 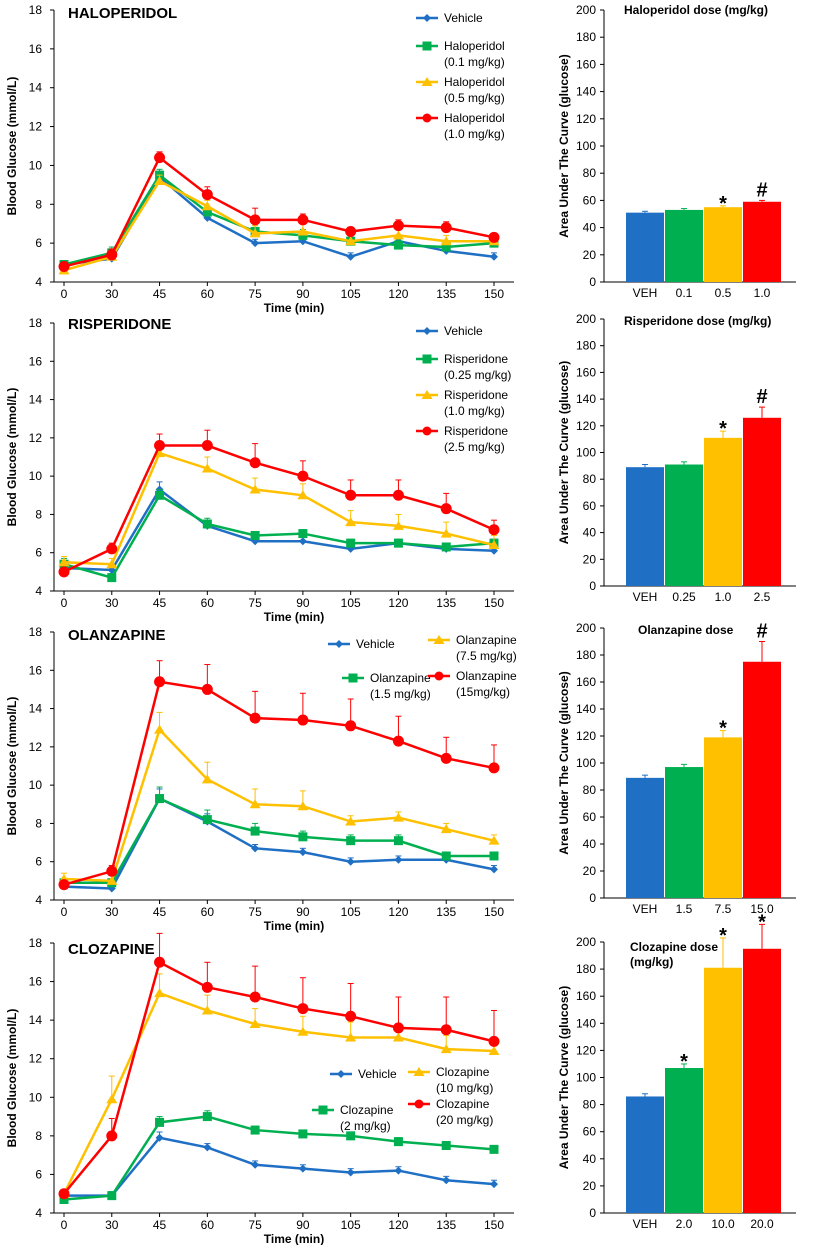 I want to click on x-tick-label: 60, so click(x=208, y=1225).